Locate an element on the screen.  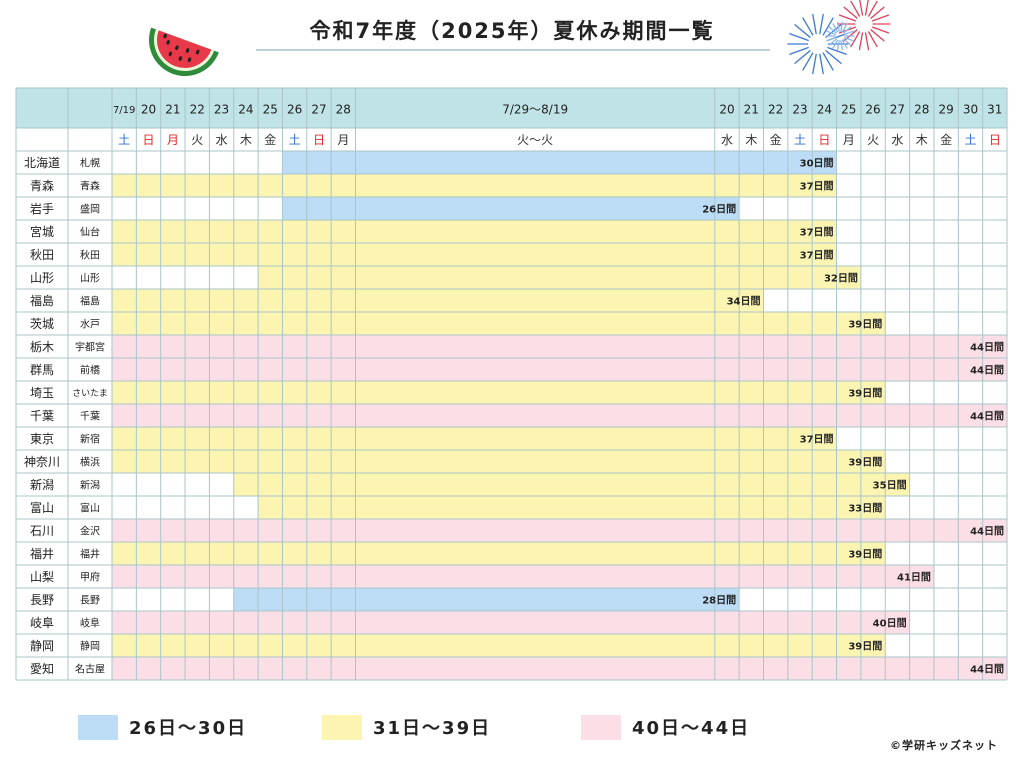
weekday-header: 水 is located at coordinates (897, 140).